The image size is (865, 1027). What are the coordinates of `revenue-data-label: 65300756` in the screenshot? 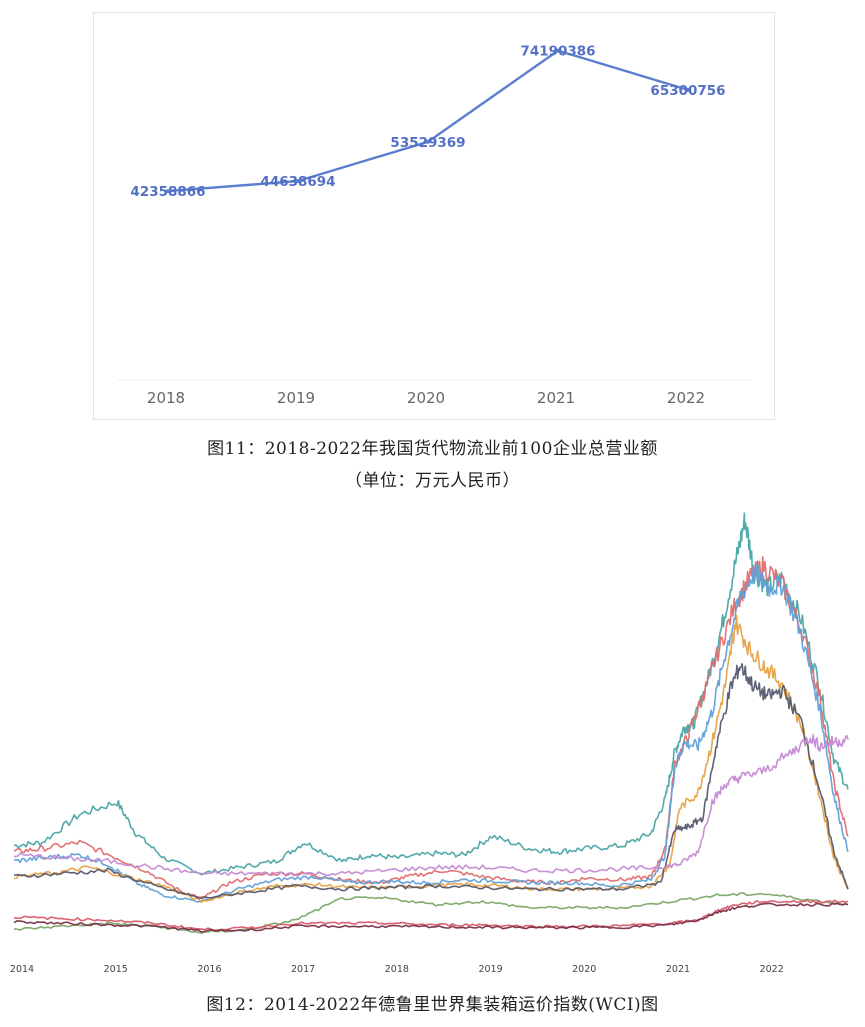 It's located at (687, 91).